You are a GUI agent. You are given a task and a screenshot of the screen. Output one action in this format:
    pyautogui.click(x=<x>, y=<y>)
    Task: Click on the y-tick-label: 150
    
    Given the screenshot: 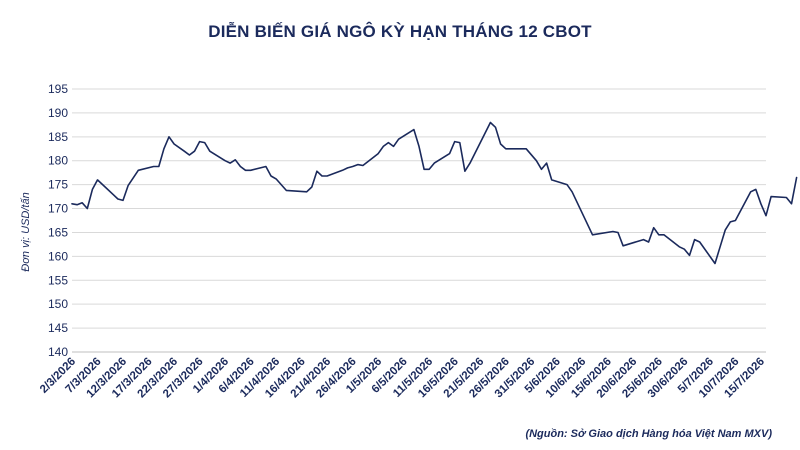 What is the action you would take?
    pyautogui.click(x=58, y=304)
    